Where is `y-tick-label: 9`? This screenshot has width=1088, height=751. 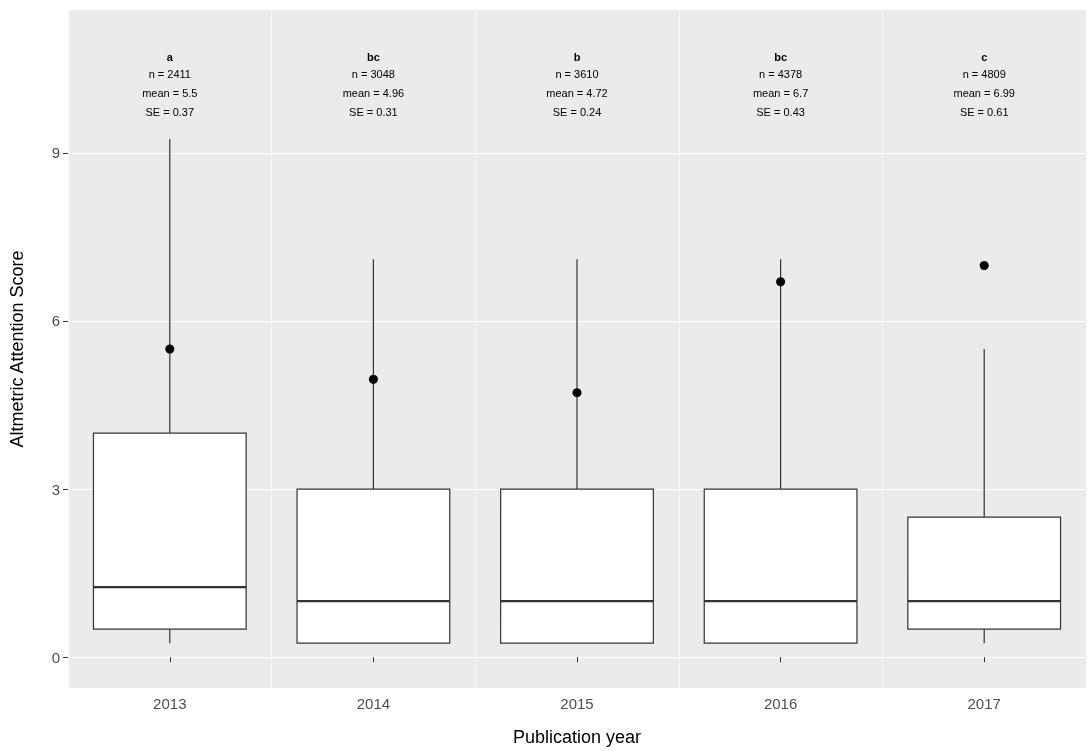 y-tick-label: 9 is located at coordinates (55, 153).